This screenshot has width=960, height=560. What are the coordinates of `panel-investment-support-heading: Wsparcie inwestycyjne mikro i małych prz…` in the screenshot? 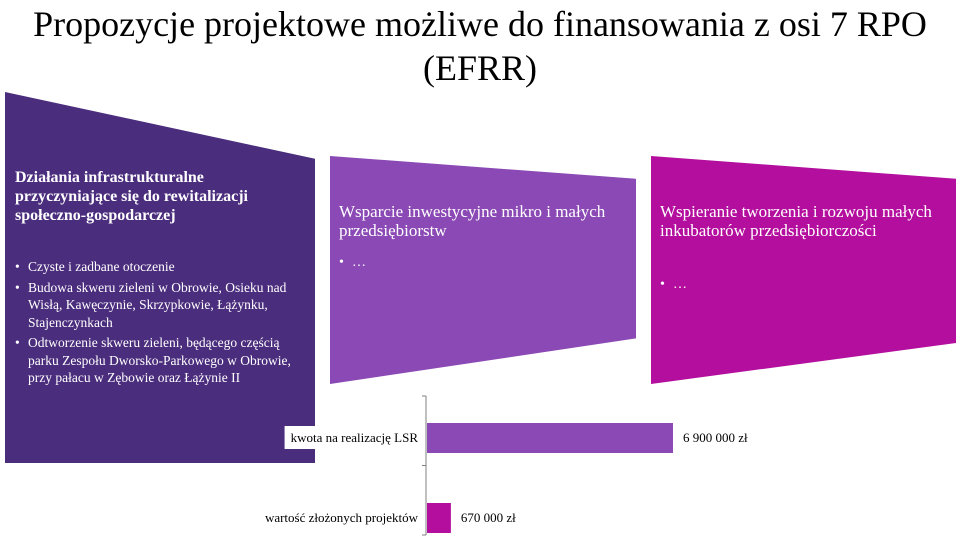 It's located at (472, 221).